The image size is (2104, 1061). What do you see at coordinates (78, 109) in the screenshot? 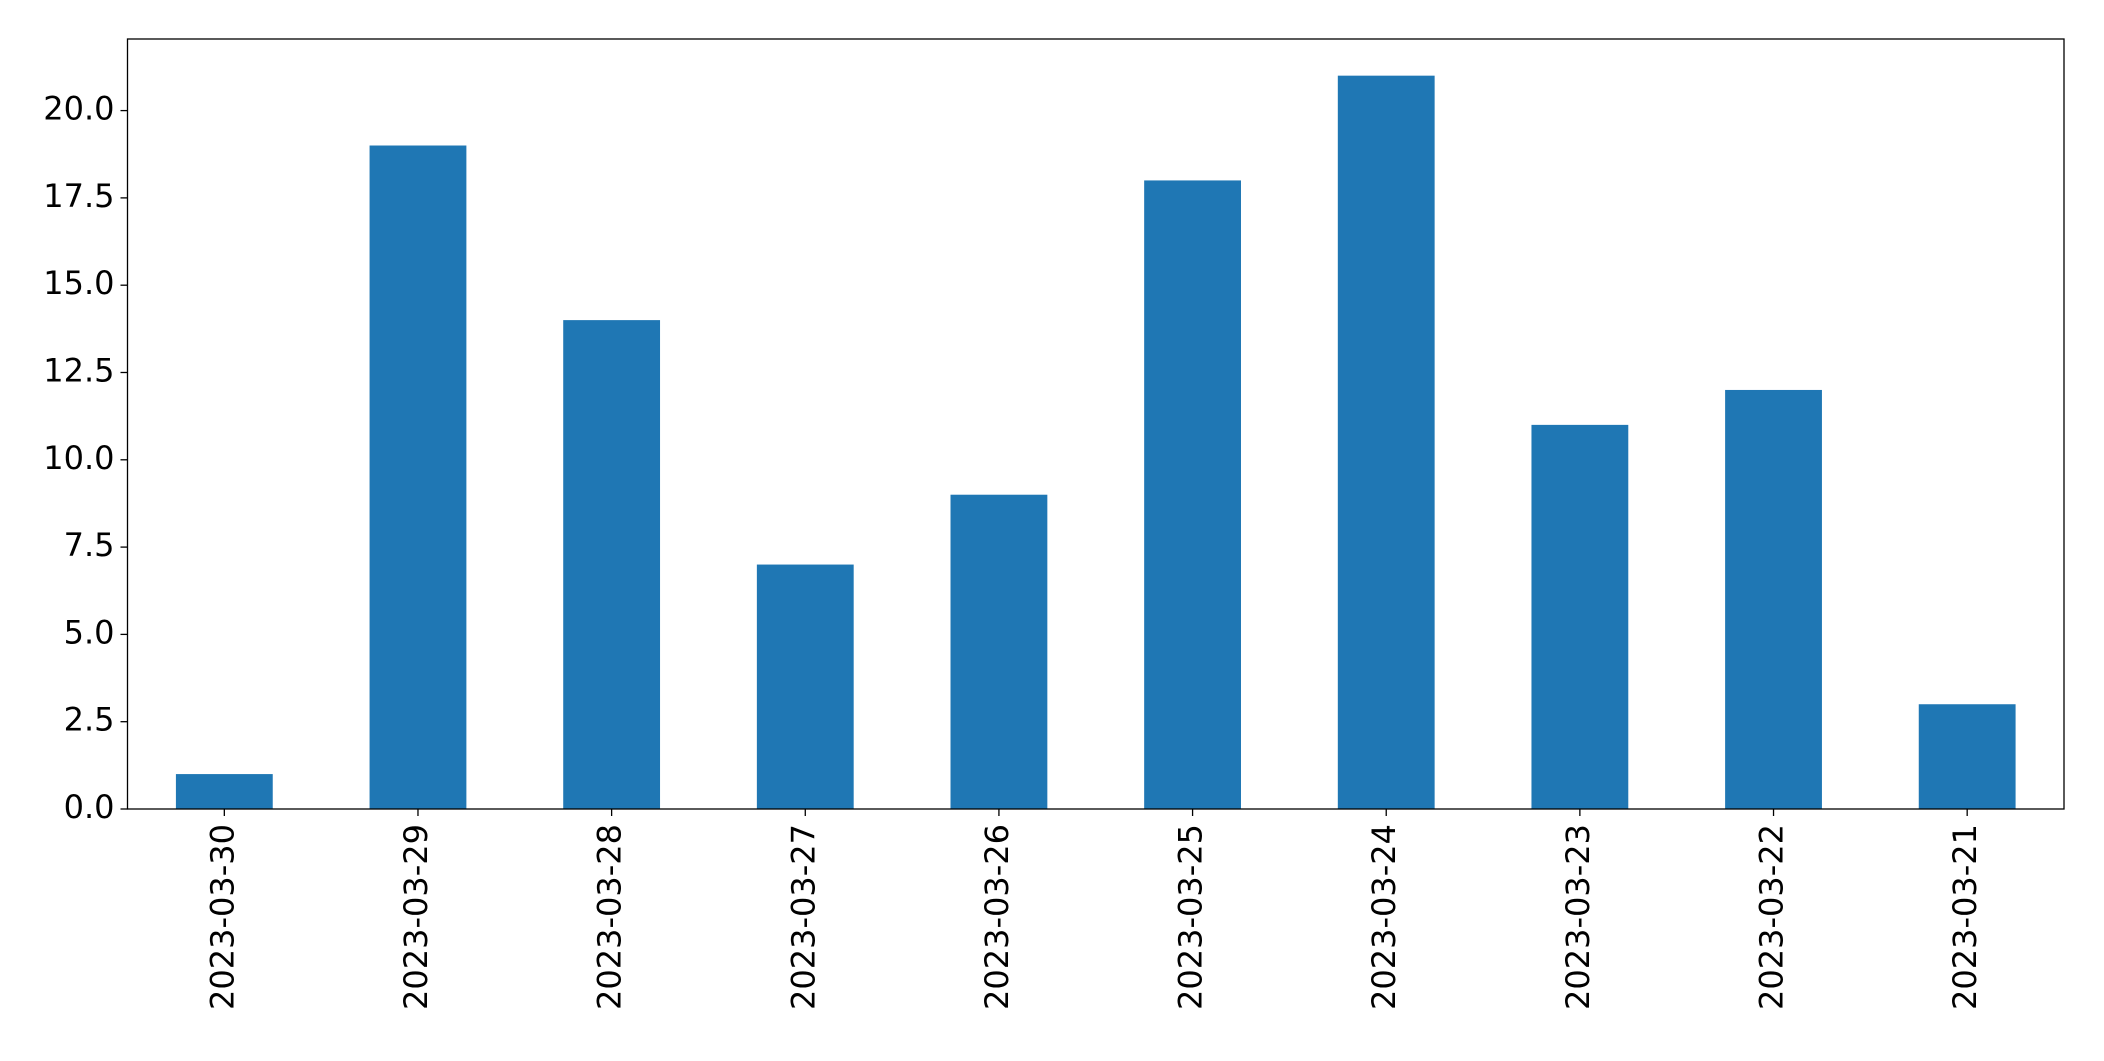
I see `y-tick-label: 20.0` at bounding box center [78, 109].